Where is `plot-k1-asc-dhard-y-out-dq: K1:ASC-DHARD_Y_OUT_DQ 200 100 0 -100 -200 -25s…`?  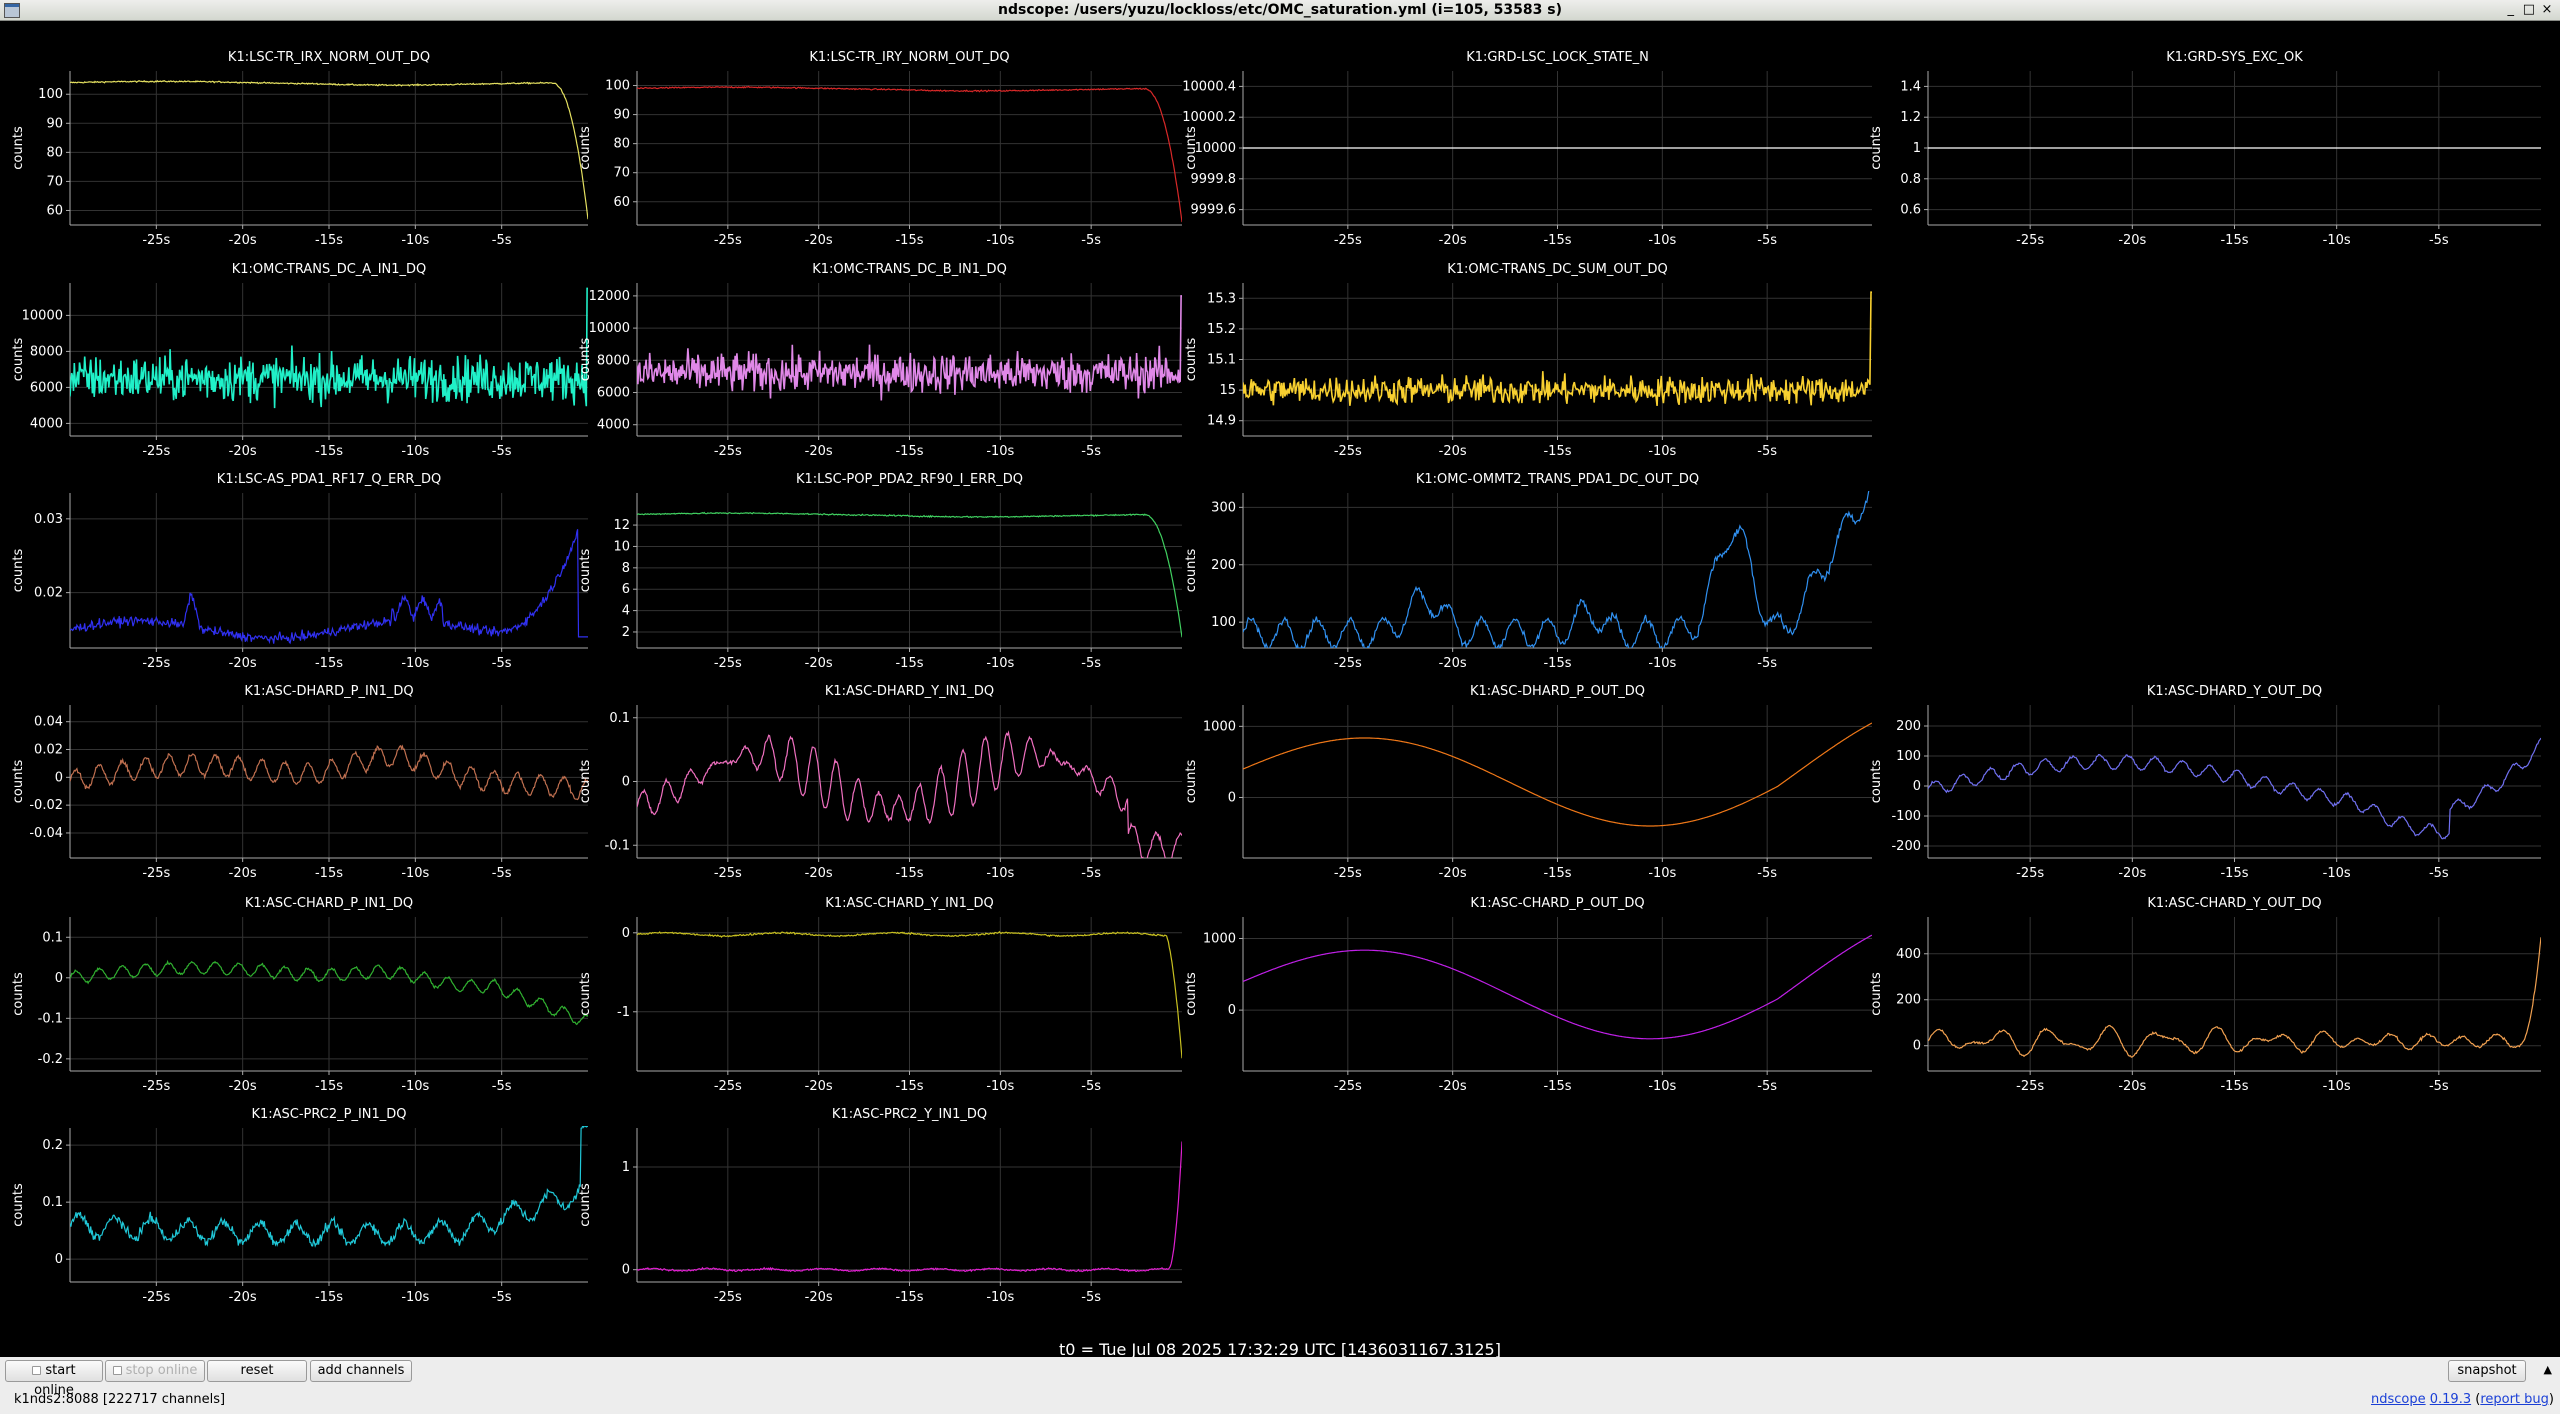 plot-k1-asc-dhard-y-out-dq: K1:ASC-DHARD_Y_OUT_DQ 200 100 0 -100 -200 -25s… is located at coordinates (2205, 782).